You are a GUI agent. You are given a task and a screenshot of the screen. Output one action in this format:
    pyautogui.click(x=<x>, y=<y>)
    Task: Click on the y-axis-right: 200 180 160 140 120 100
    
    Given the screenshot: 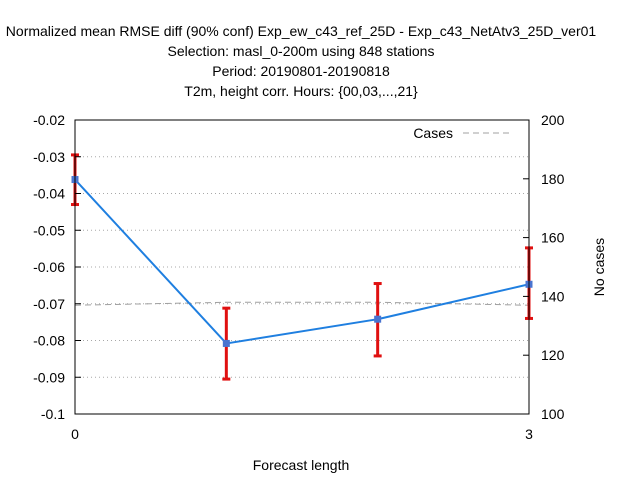 What is the action you would take?
    pyautogui.click(x=544, y=267)
    